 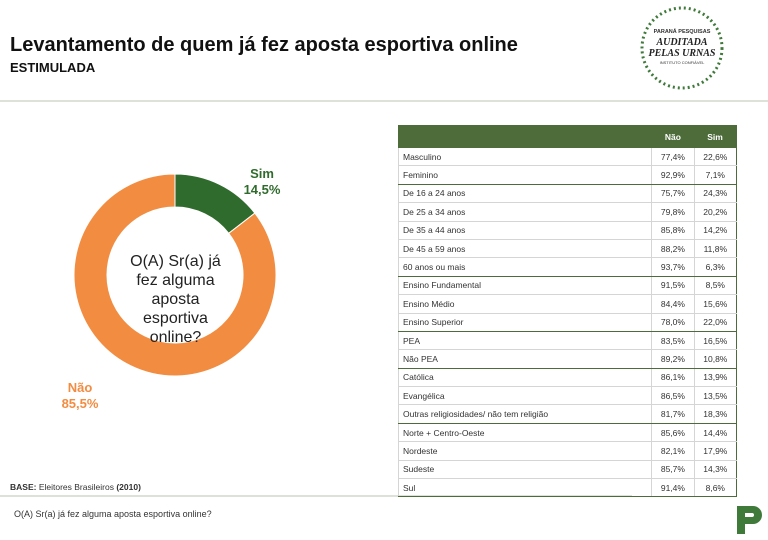 I want to click on row-label: Ensino Superior, so click(x=524, y=322).